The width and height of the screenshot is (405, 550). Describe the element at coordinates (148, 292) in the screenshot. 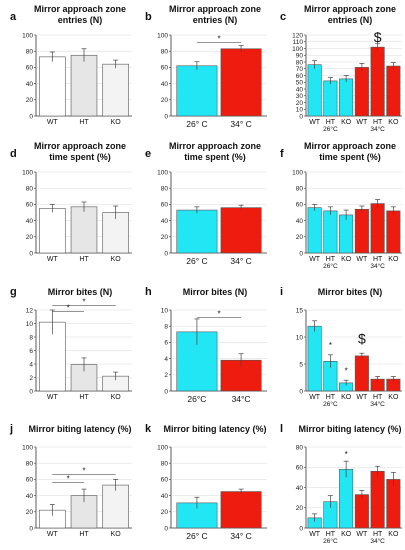

I see `panel-letter: h` at that location.